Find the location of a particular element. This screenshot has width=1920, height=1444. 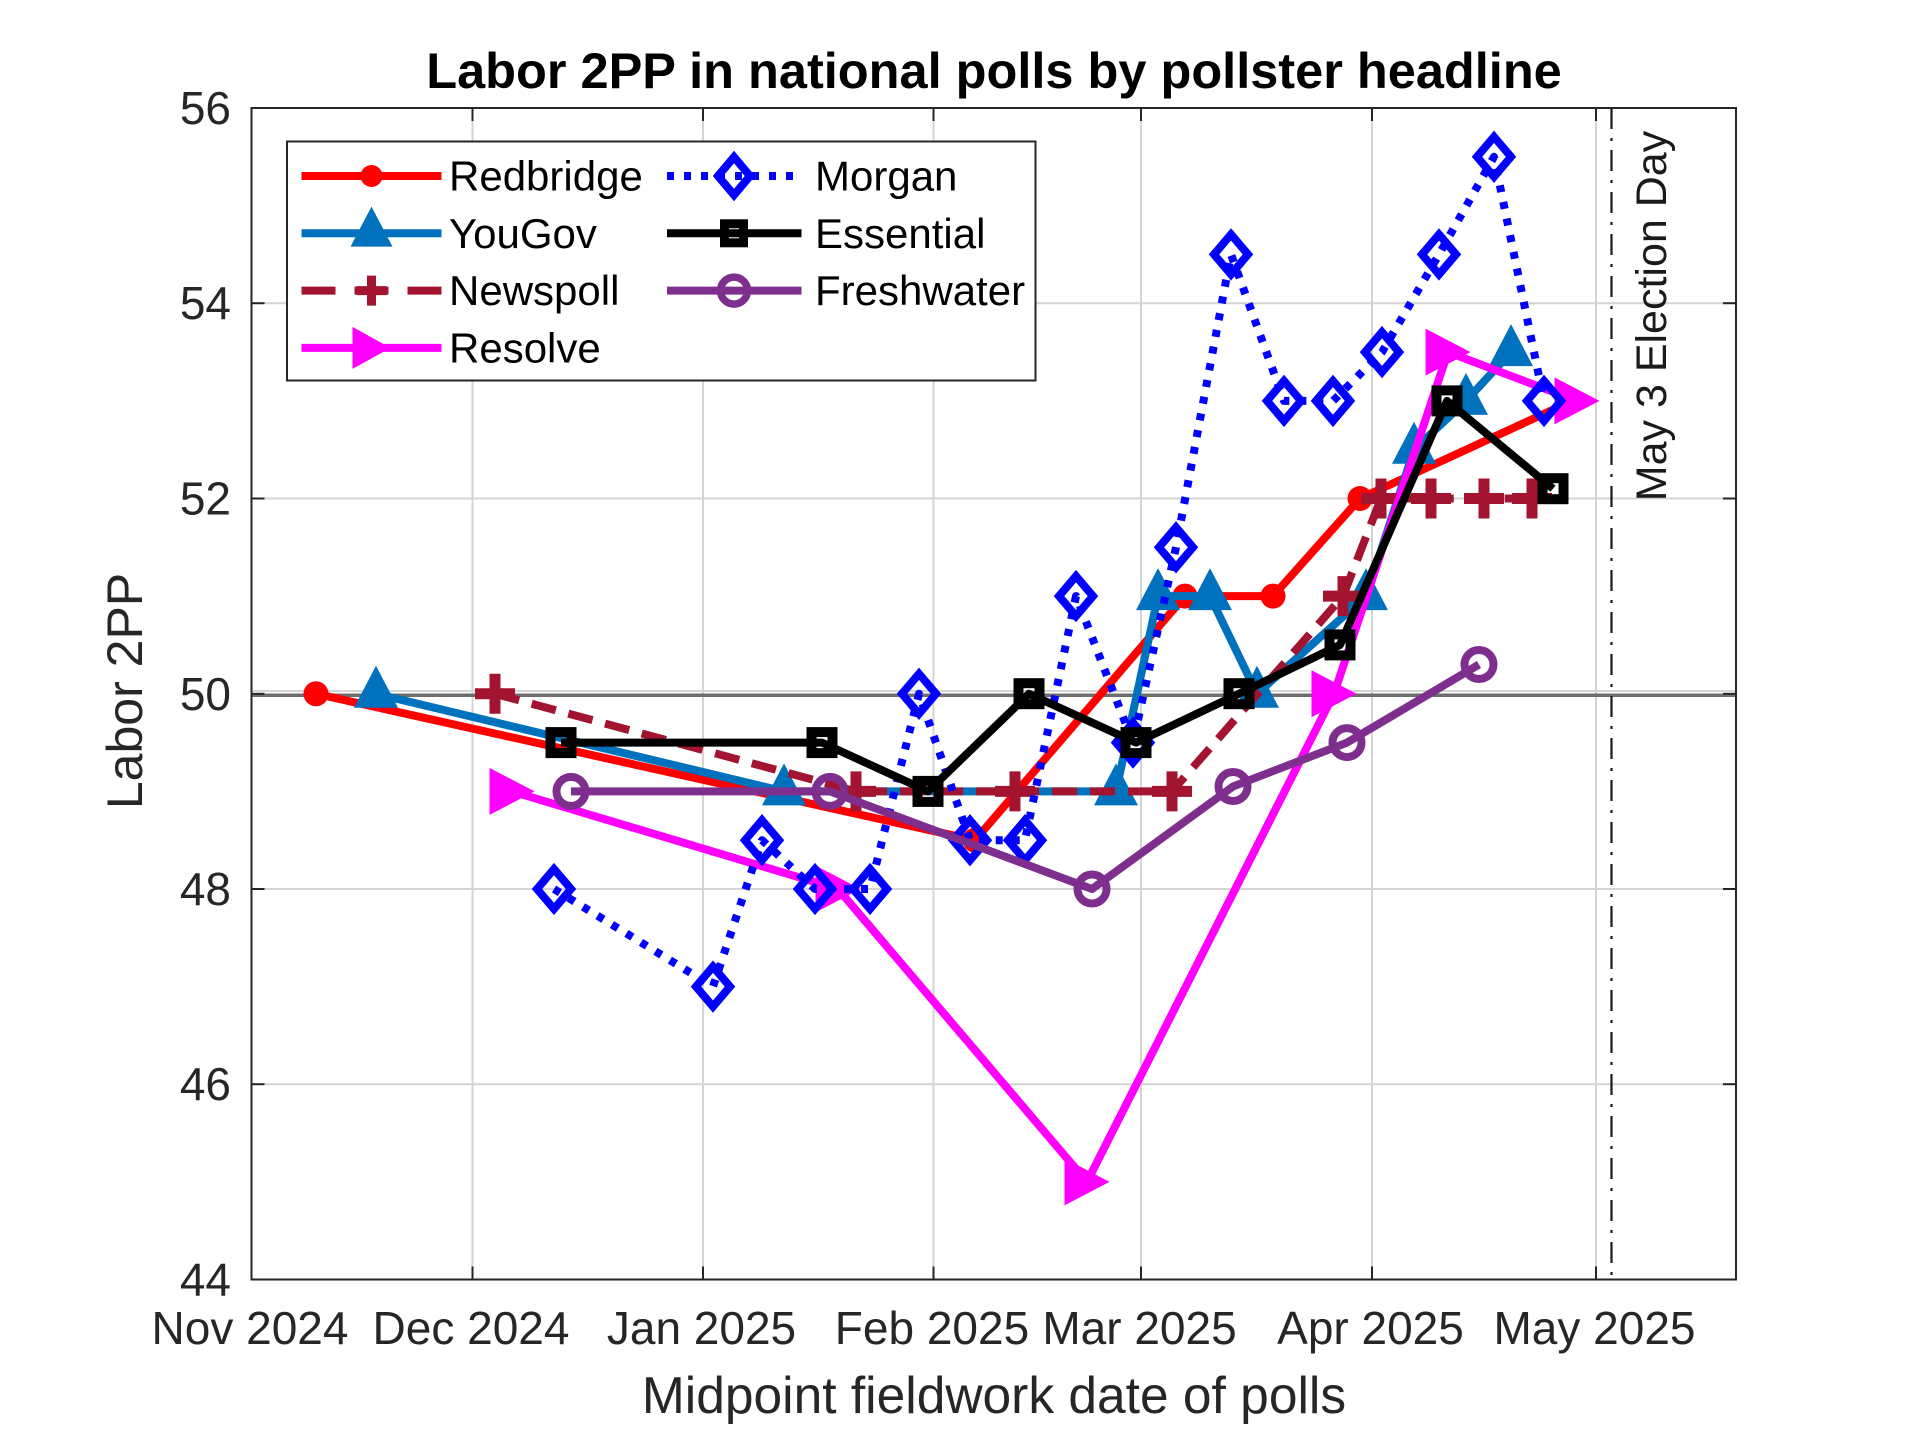

svg-text: Freshwater is located at coordinates (920, 290).